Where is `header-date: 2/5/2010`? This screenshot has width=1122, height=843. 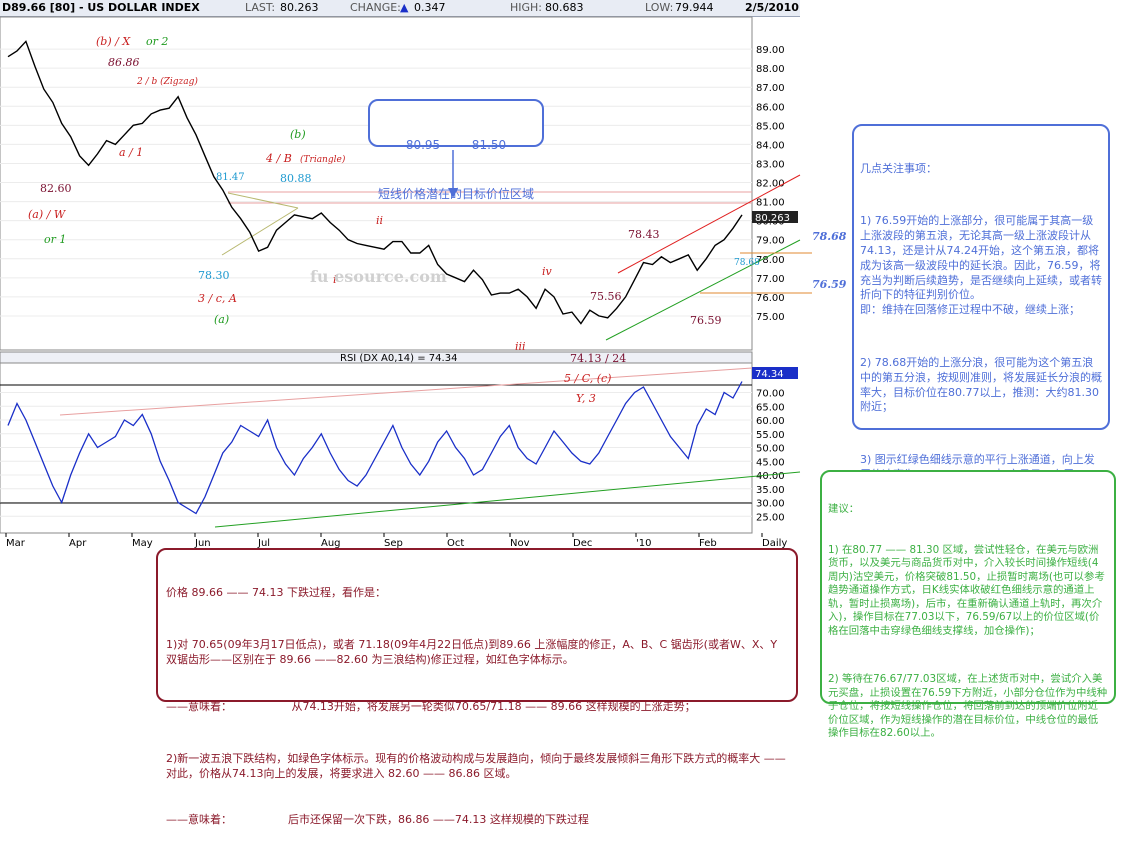 header-date: 2/5/2010 is located at coordinates (772, 7).